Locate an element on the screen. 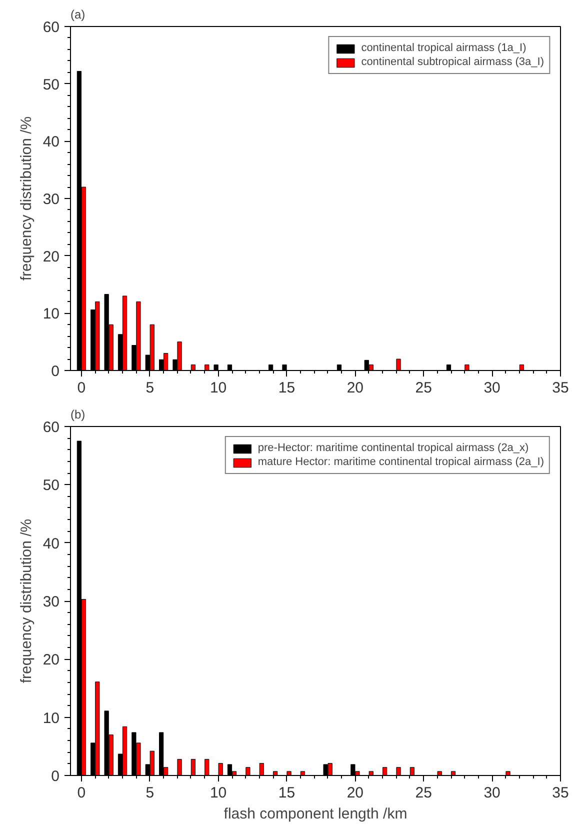 Image resolution: width=572 pixels, height=831 pixels. chart-title: (b) is located at coordinates (78, 415).